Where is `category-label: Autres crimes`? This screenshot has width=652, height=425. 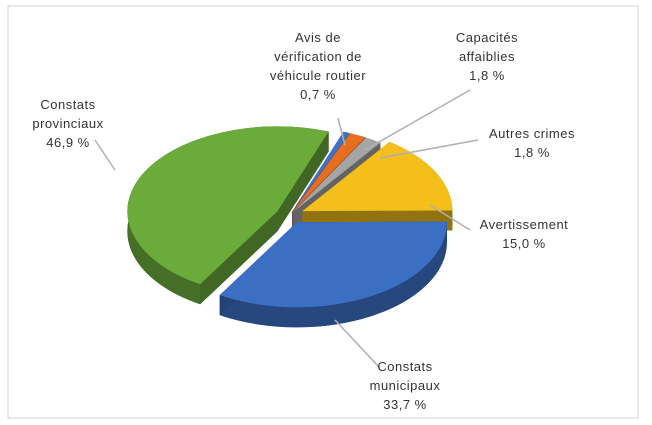
category-label: Autres crimes is located at coordinates (532, 133).